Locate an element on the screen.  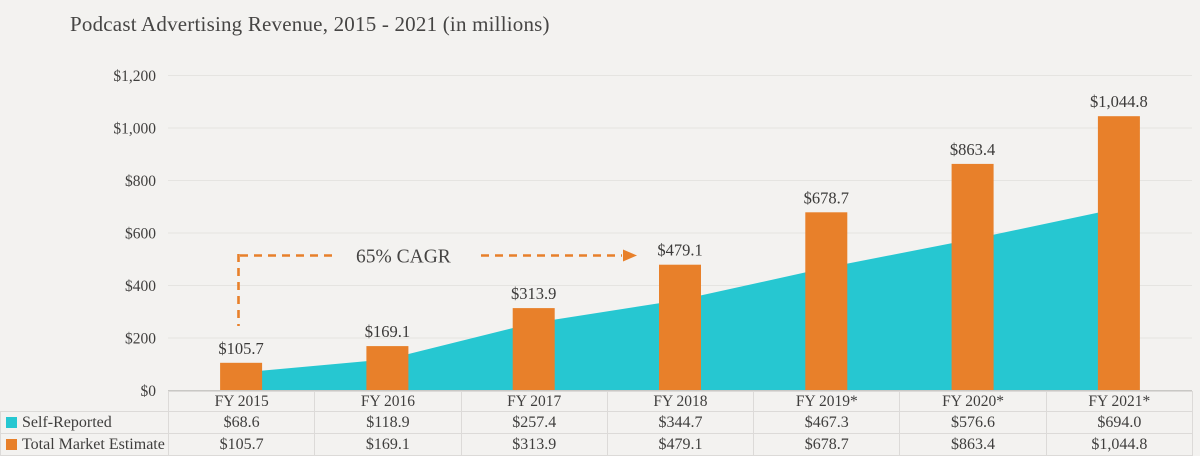
bar-value-label: $169.1 is located at coordinates (387, 331).